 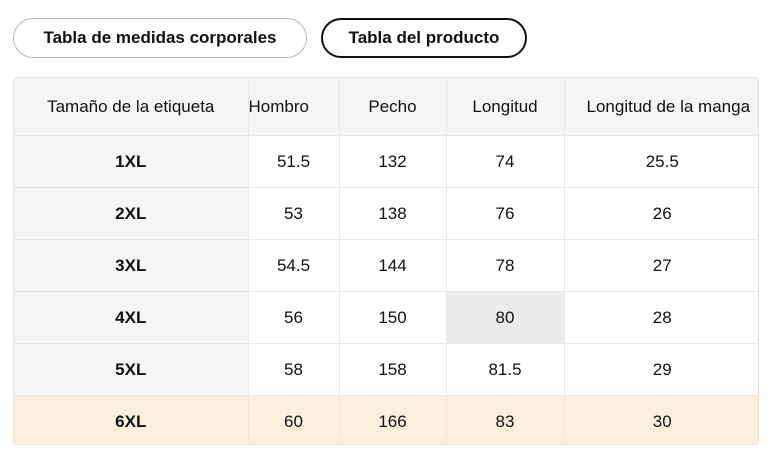 I want to click on tab-button: Tabla de medidas corporales, so click(x=160, y=38).